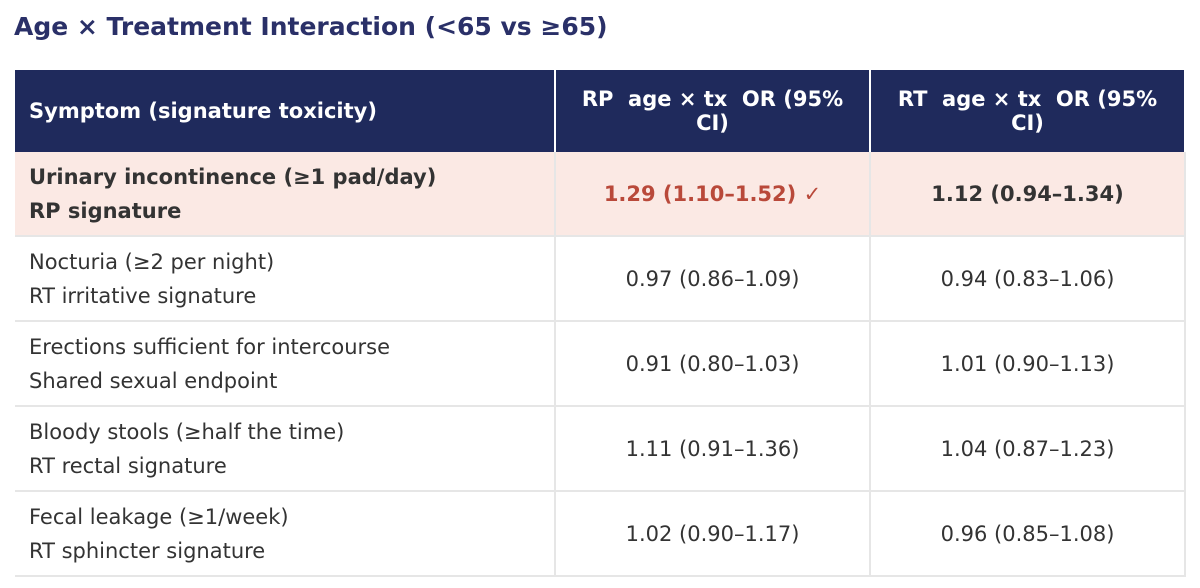 The width and height of the screenshot is (1200, 588). I want to click on rt-value: 1.04 (0.87–1.23), so click(1028, 449).